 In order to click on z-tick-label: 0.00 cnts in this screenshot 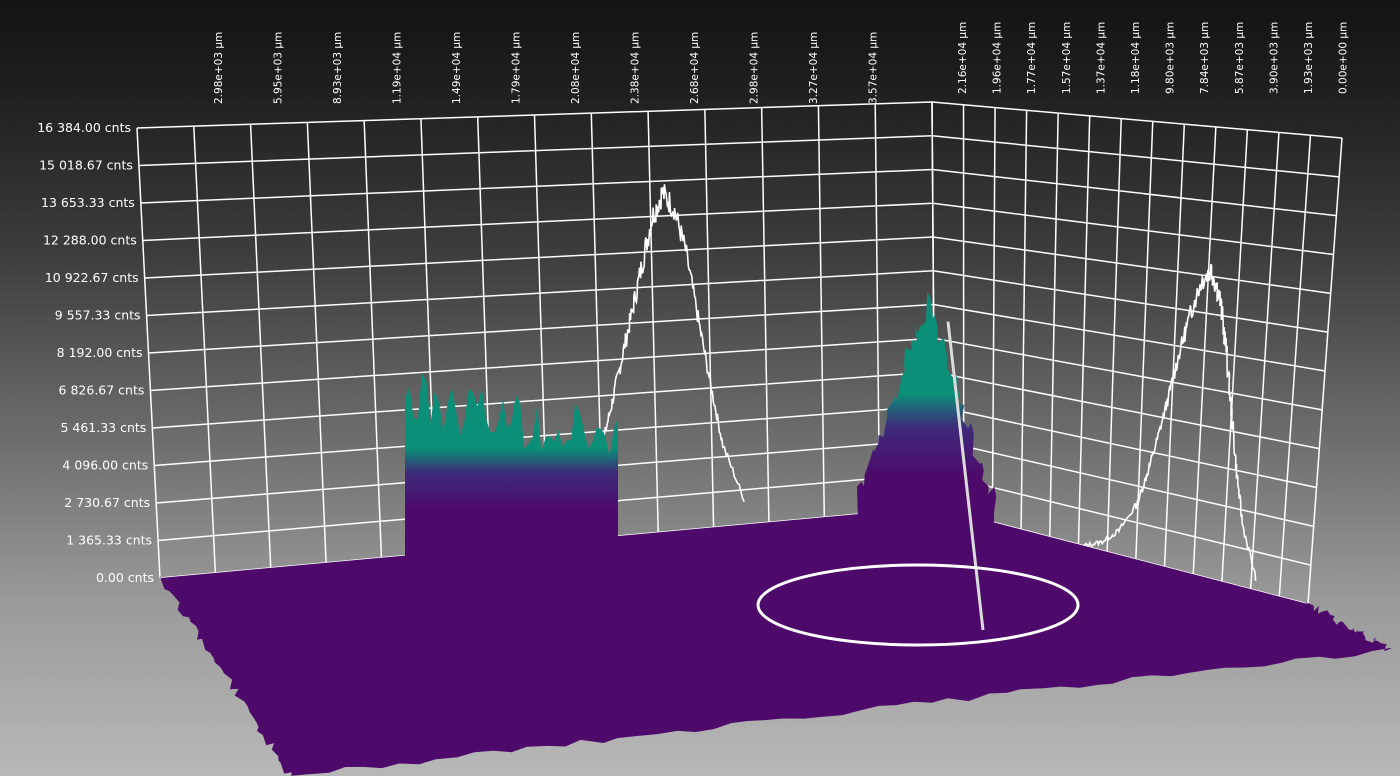, I will do `click(125, 577)`.